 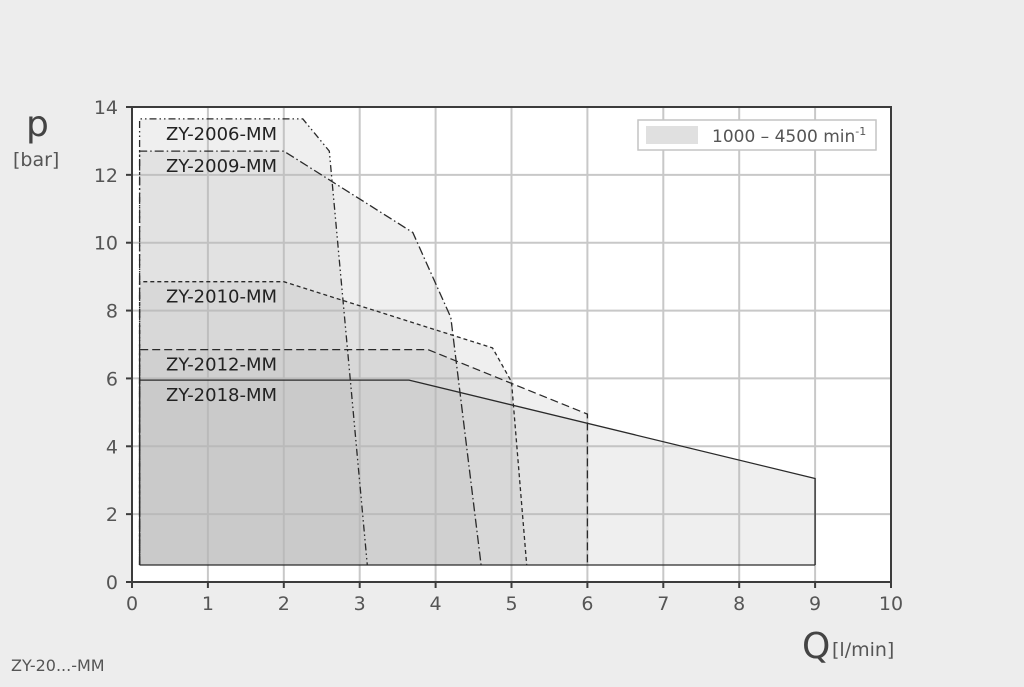 I want to click on y-tick-label: 0, so click(x=112, y=583).